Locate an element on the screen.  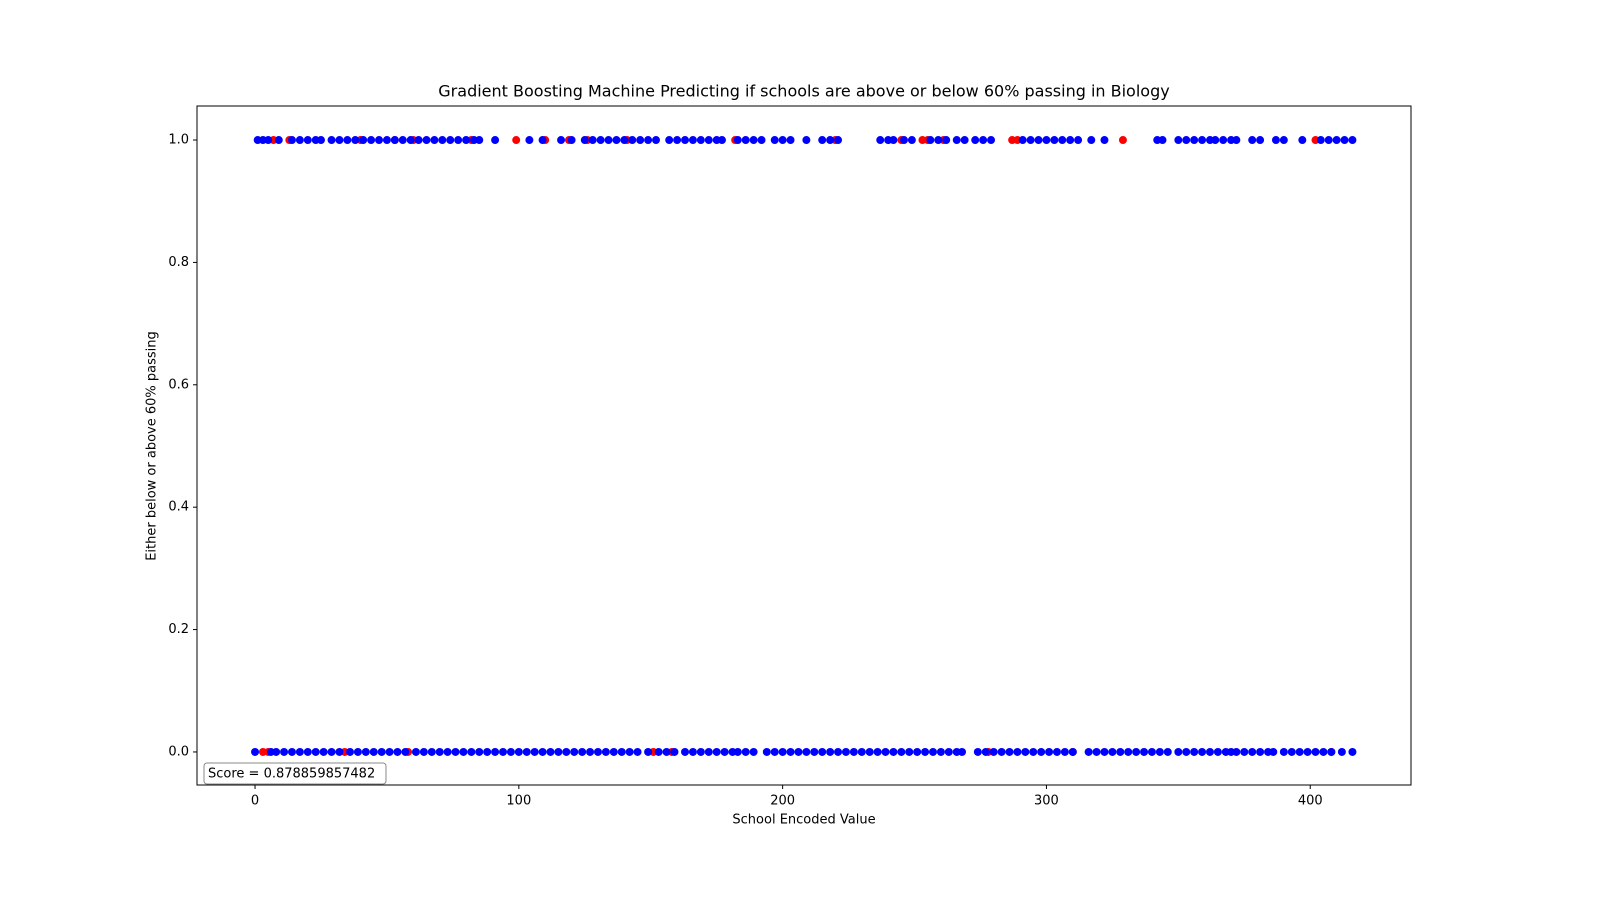
x-axis-label: School Encoded Value is located at coordinates (803, 820).